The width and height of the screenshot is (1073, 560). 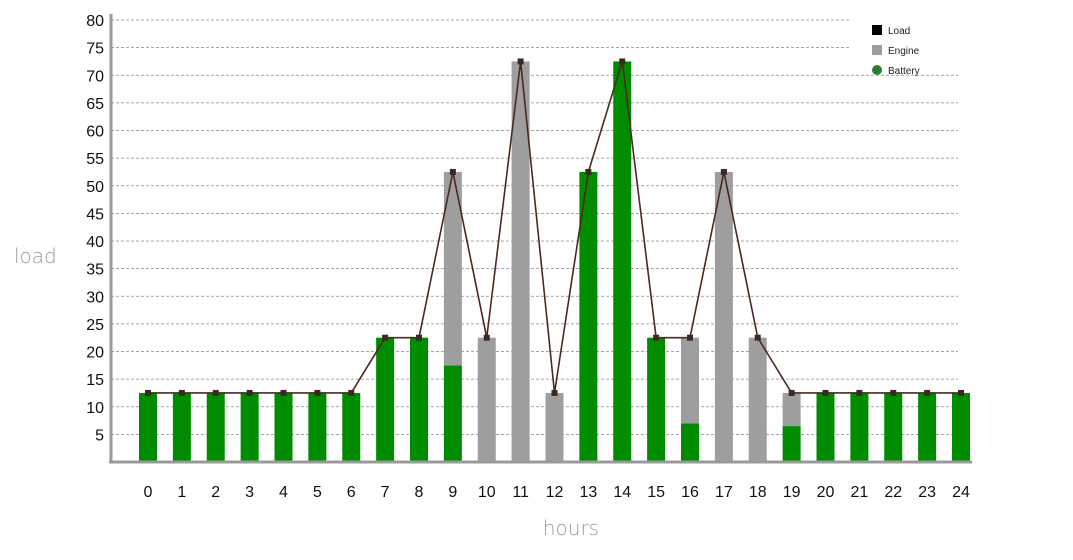 What do you see at coordinates (95, 159) in the screenshot?
I see `y-tick-label: 55` at bounding box center [95, 159].